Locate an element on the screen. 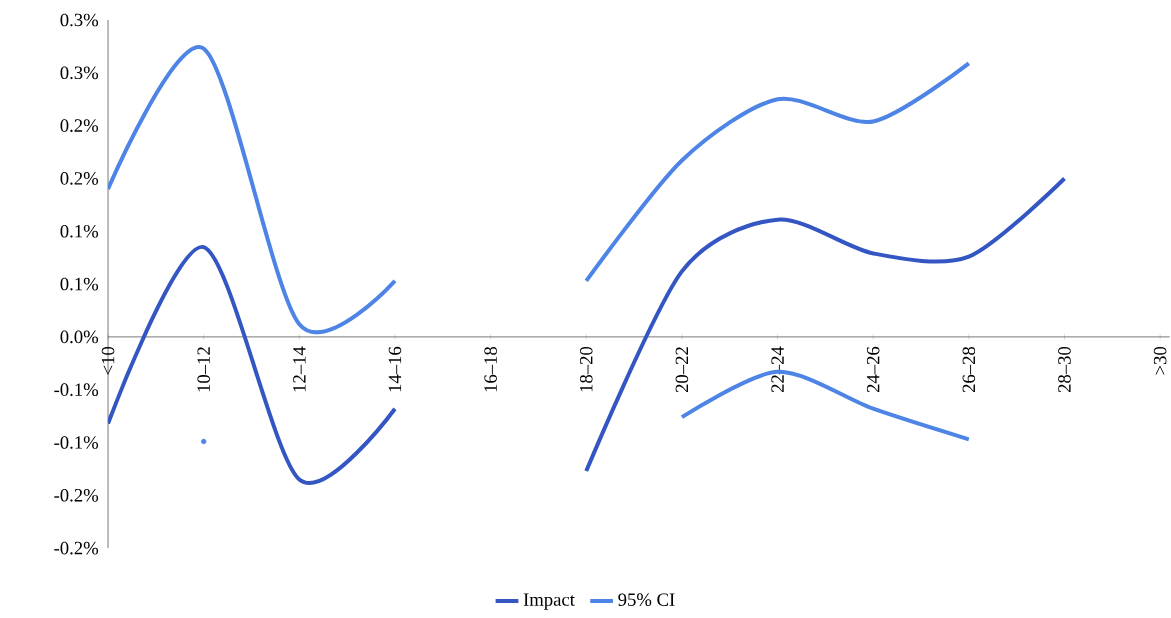 The height and width of the screenshot is (618, 1171). x-tick-label: 16–18 is located at coordinates (490, 369).